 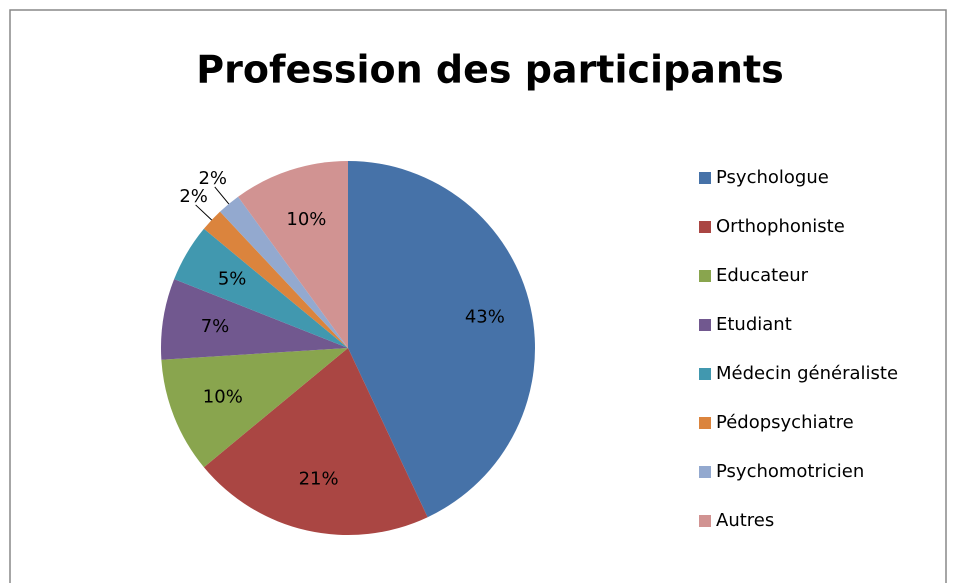 I want to click on legend-label: Orthophoniste, so click(x=780, y=226).